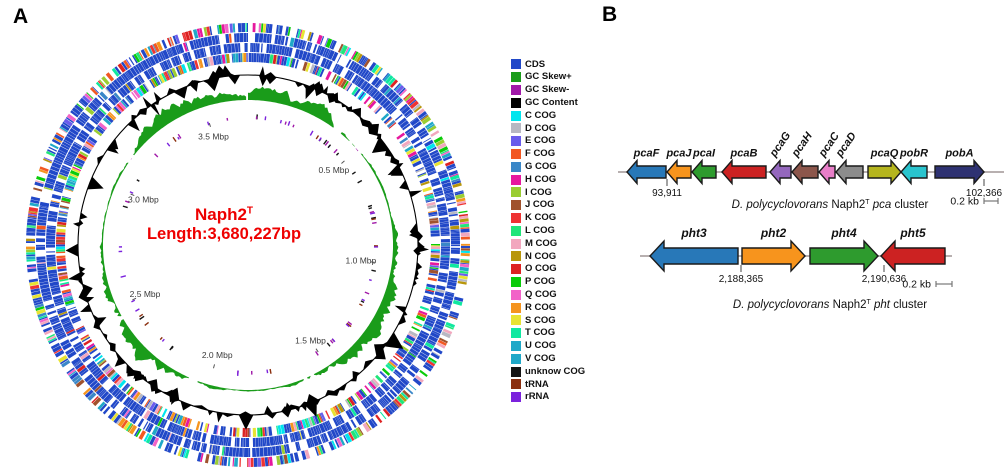 This screenshot has height=470, width=1008. I want to click on mbp-label: 3.5 Mbp, so click(213, 136).